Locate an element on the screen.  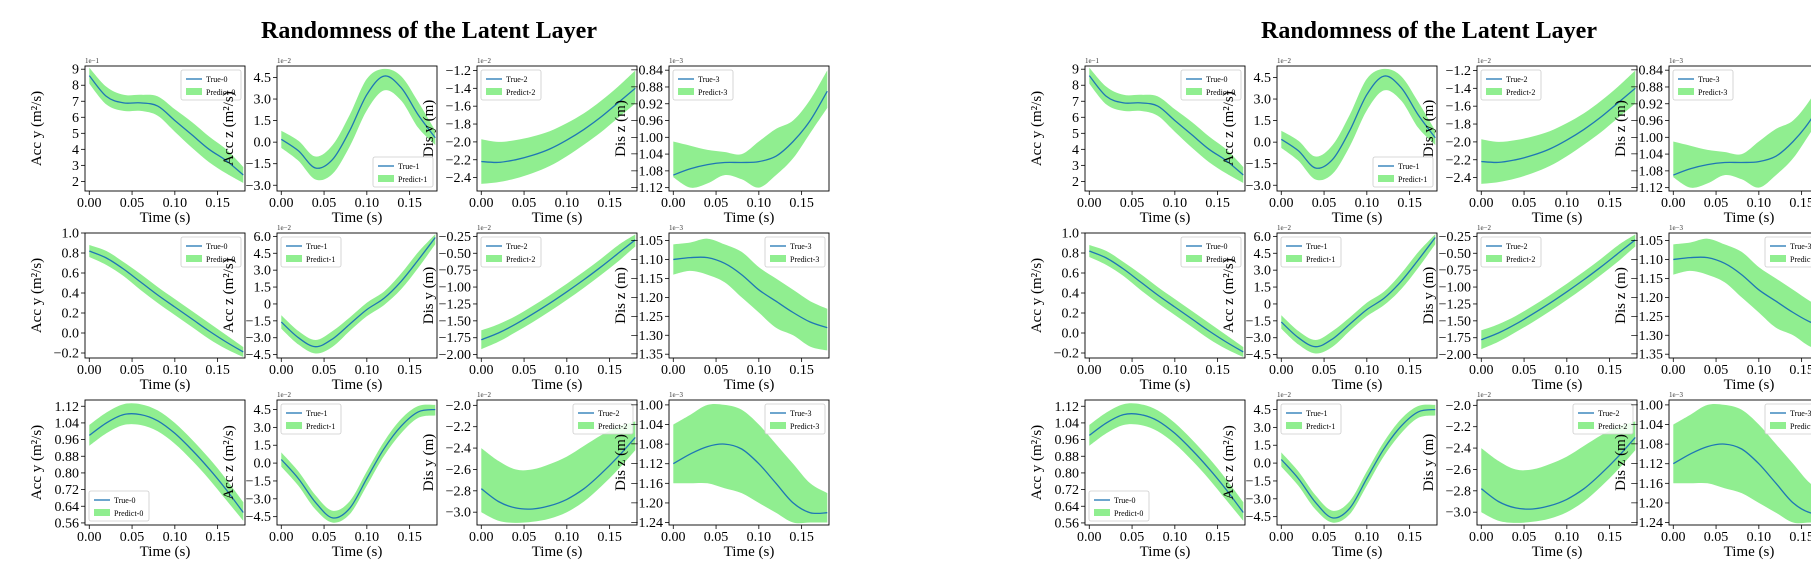
y-tick-label: −1.5 is located at coordinates (258, 481).